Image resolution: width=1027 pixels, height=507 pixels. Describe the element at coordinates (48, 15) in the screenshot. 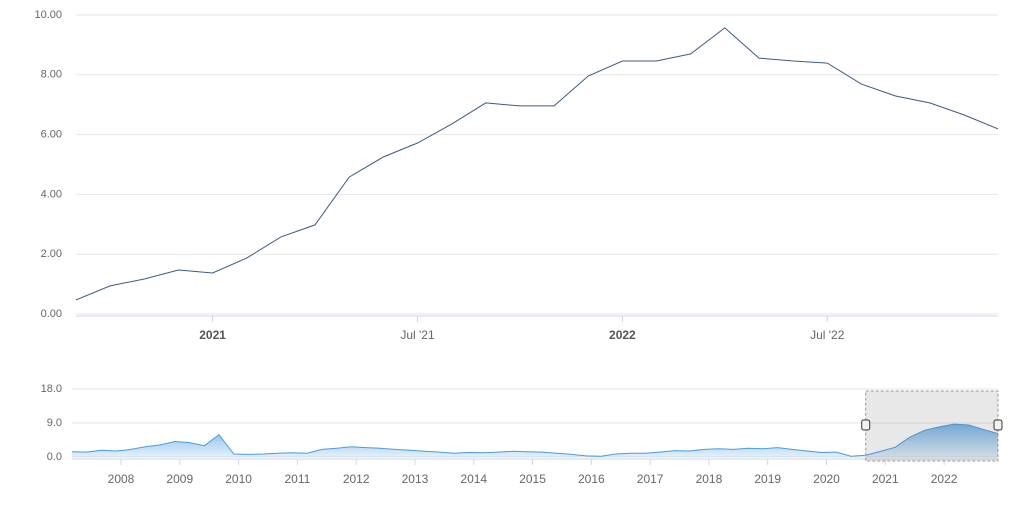

I see `y-tick-label: 10.00` at that location.